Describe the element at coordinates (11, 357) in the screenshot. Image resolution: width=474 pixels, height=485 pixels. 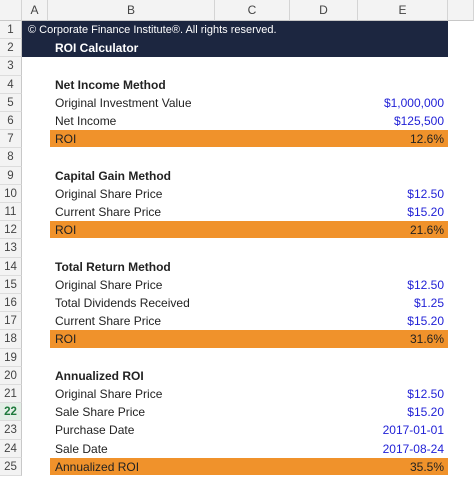
I see `row-number: 19` at that location.